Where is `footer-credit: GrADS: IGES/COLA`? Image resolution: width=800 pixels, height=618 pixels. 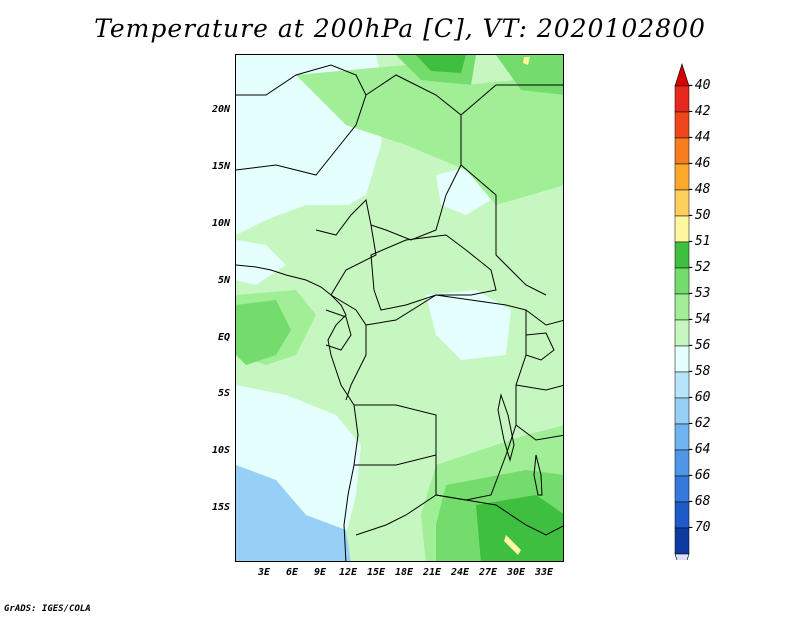
footer-credit: GrADS: IGES/COLA is located at coordinates (47, 609).